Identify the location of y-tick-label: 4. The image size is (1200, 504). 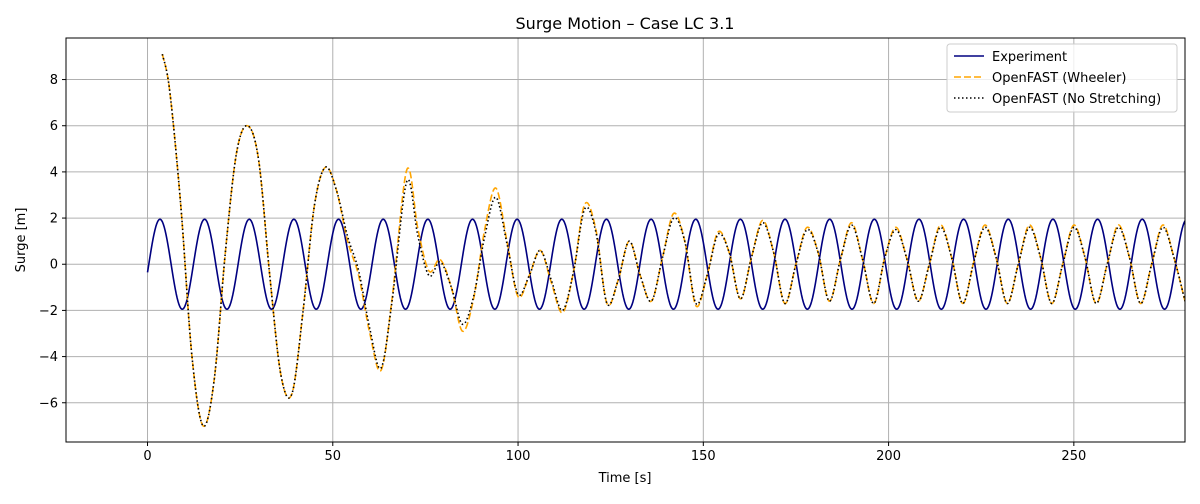
(54, 172).